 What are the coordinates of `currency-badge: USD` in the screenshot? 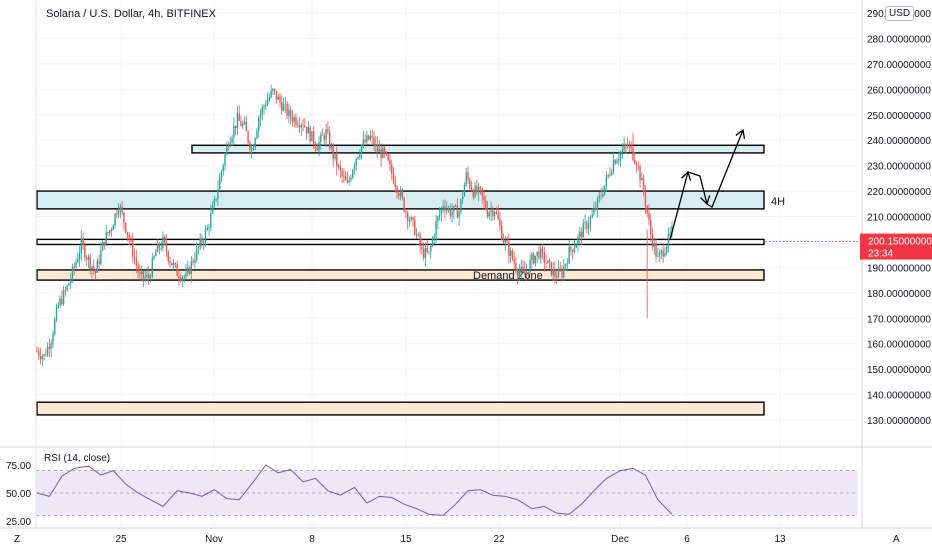 It's located at (900, 13).